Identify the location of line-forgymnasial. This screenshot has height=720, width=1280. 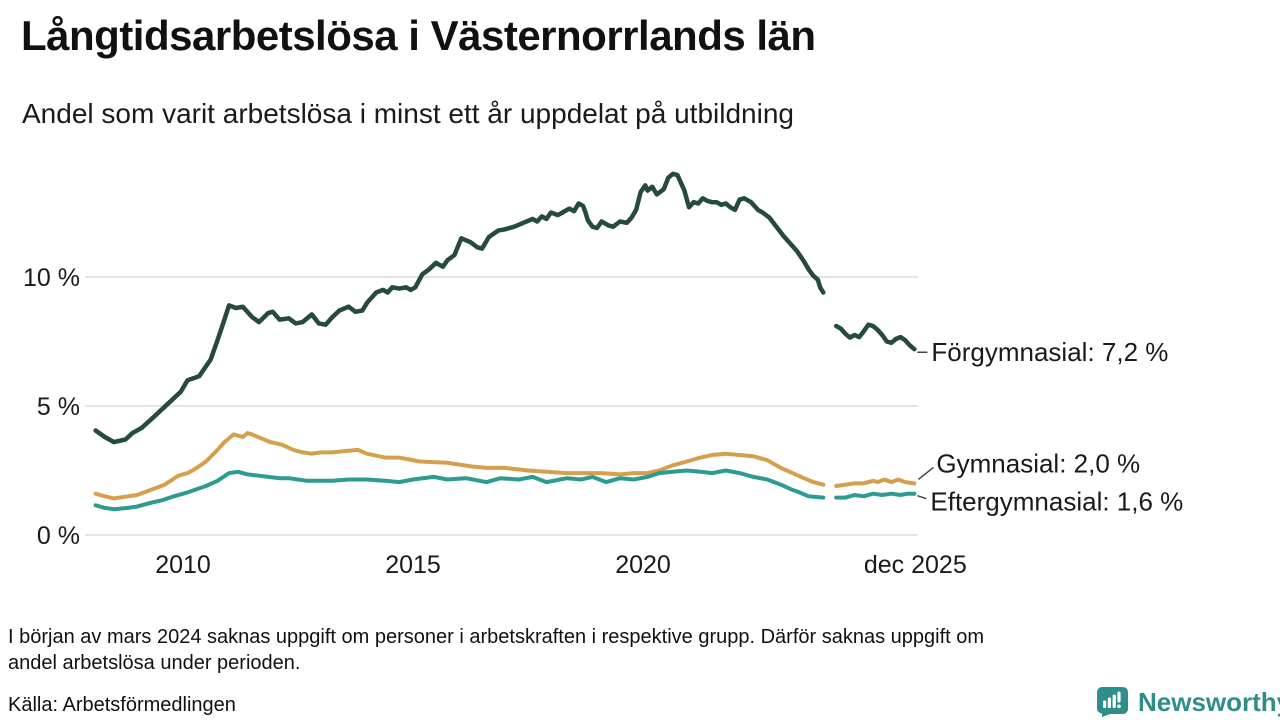
(875, 337).